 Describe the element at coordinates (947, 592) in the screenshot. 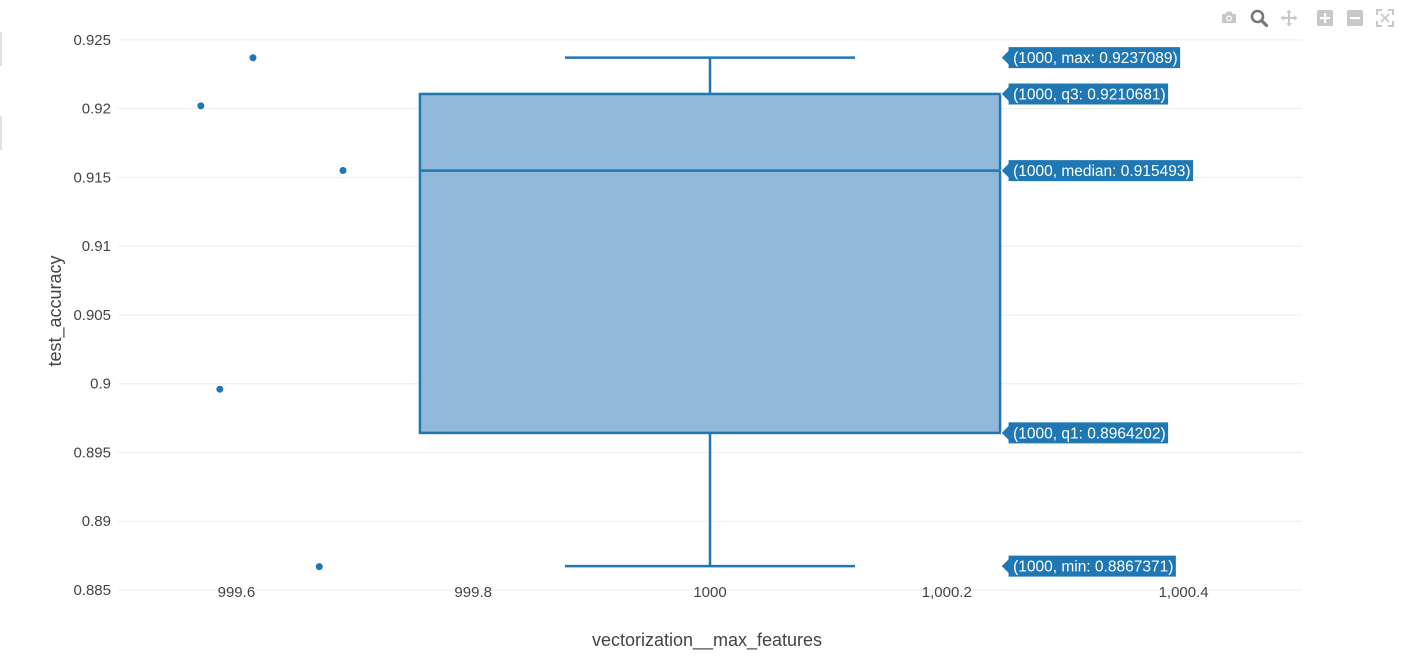

I see `x-tick-label: 1,000.2` at that location.